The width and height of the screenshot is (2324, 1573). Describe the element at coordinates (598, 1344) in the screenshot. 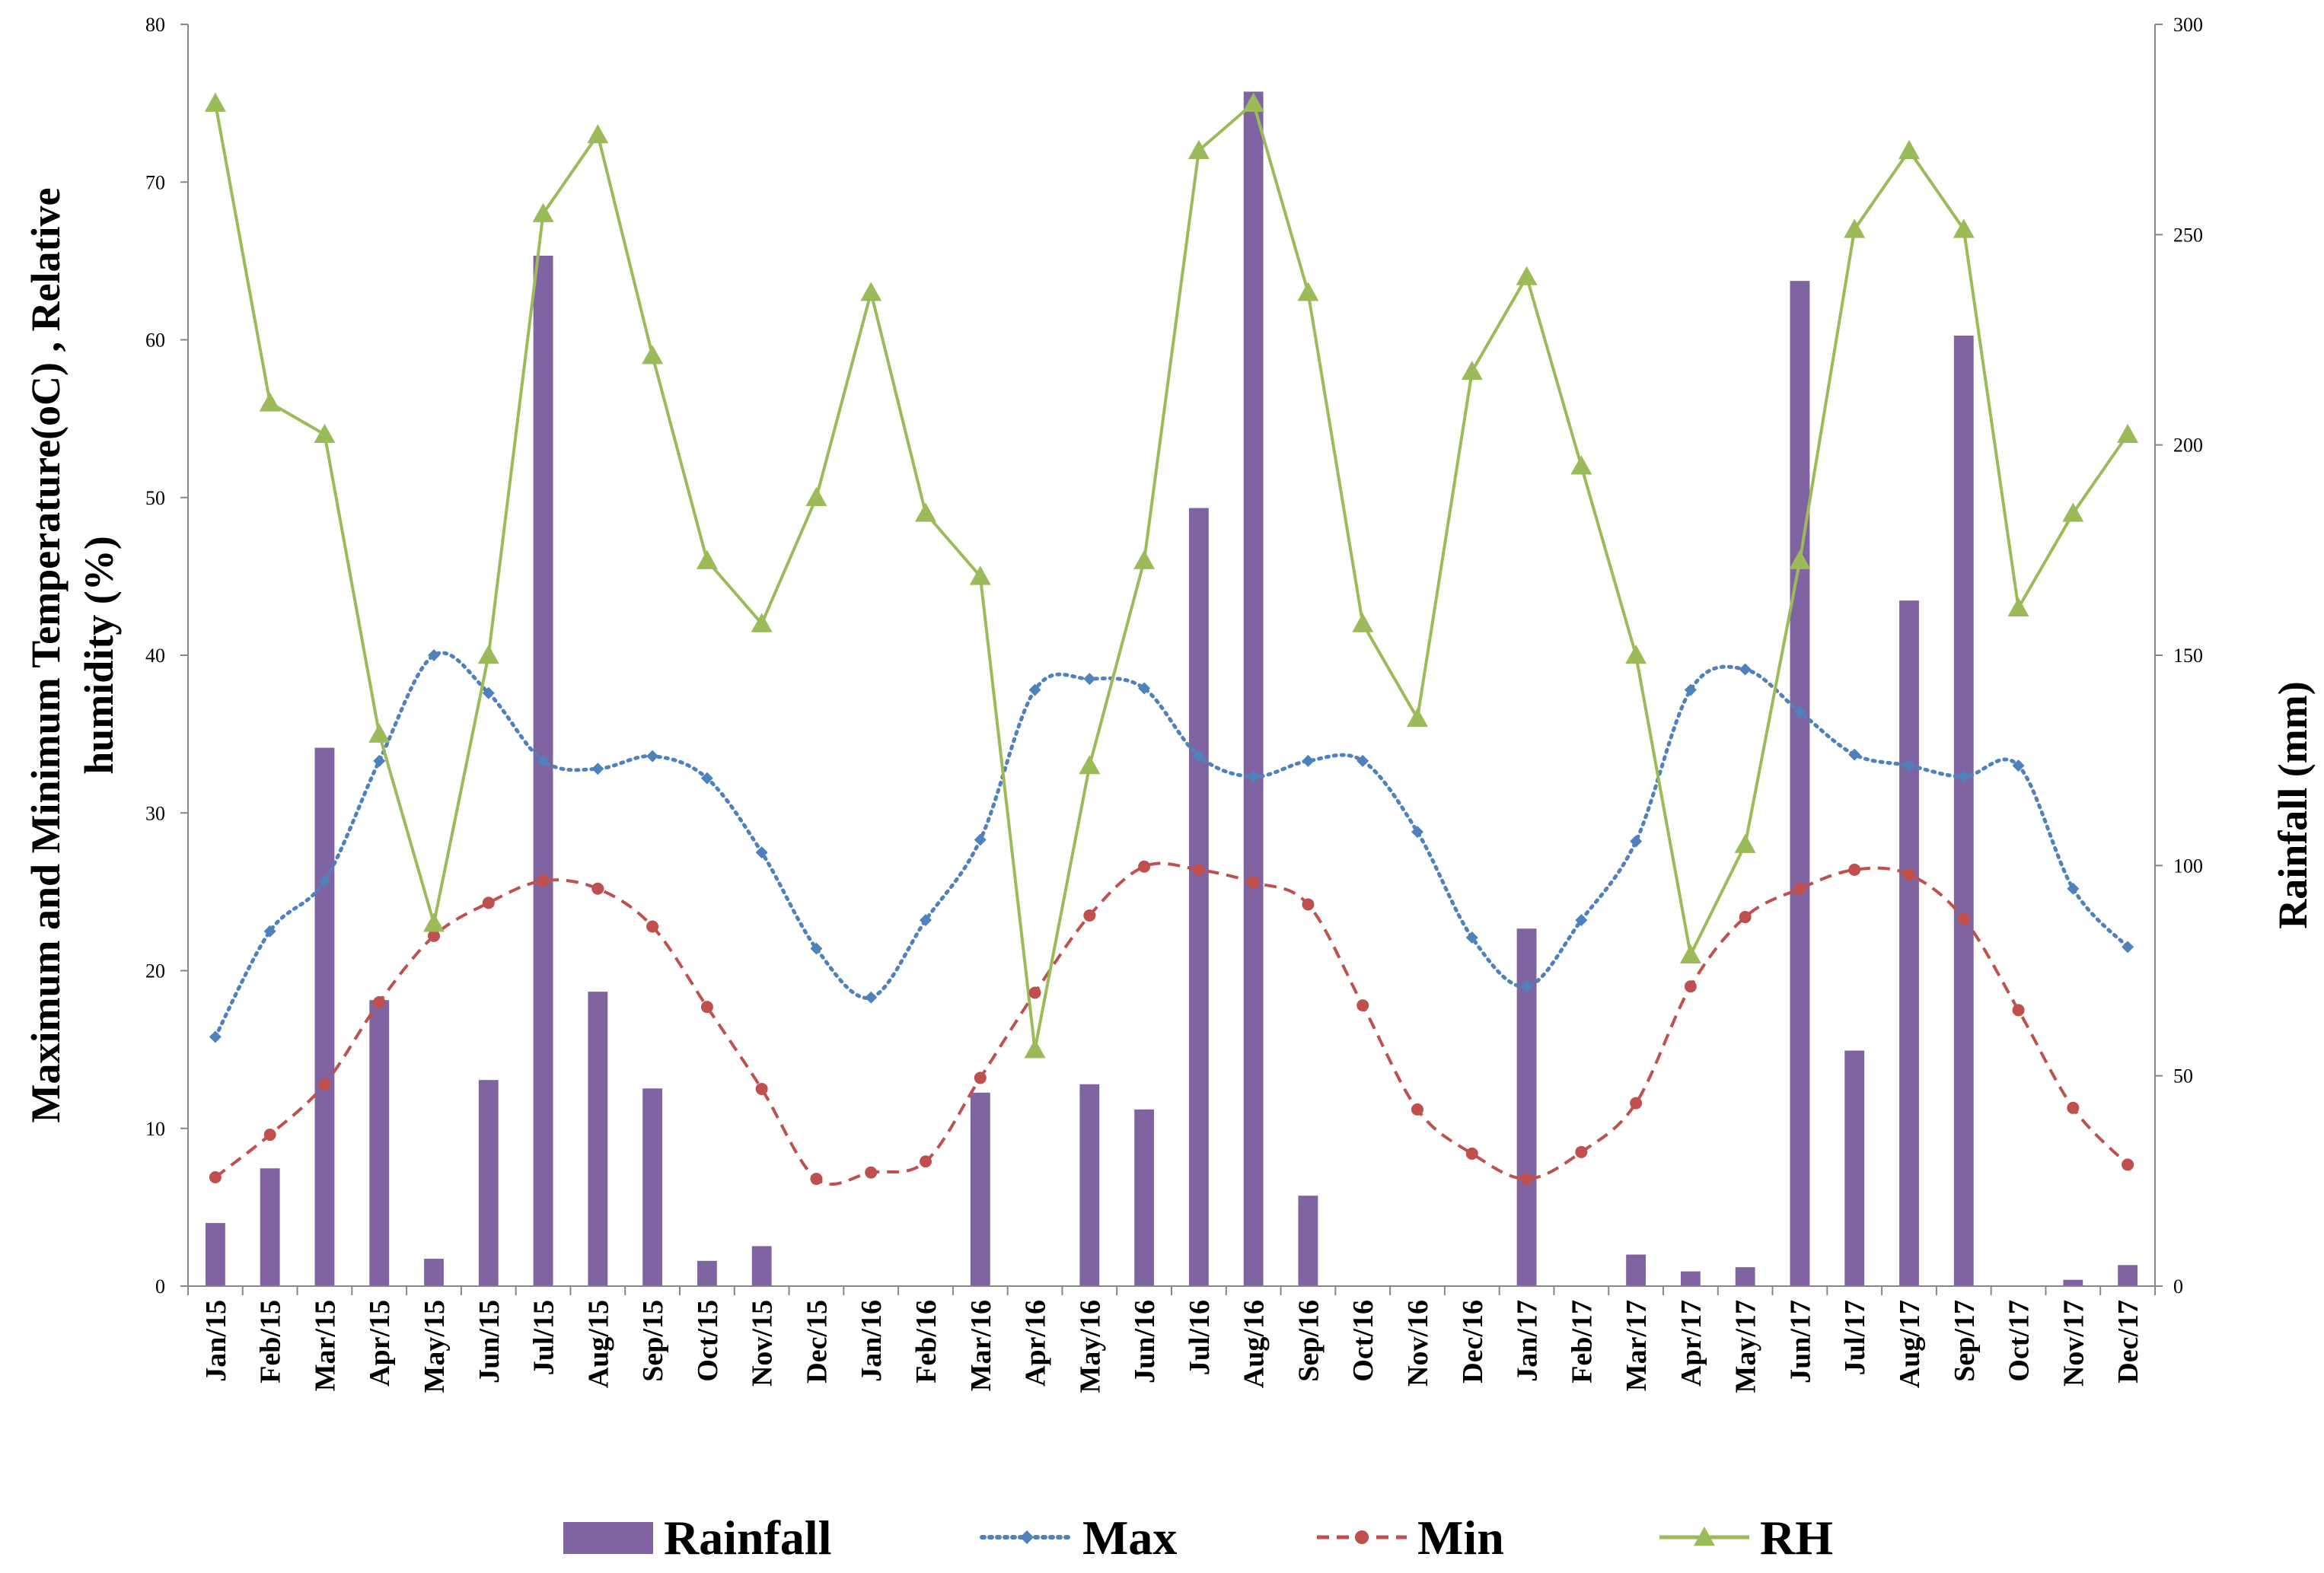

I see `x-tick-label: Aug/15` at that location.